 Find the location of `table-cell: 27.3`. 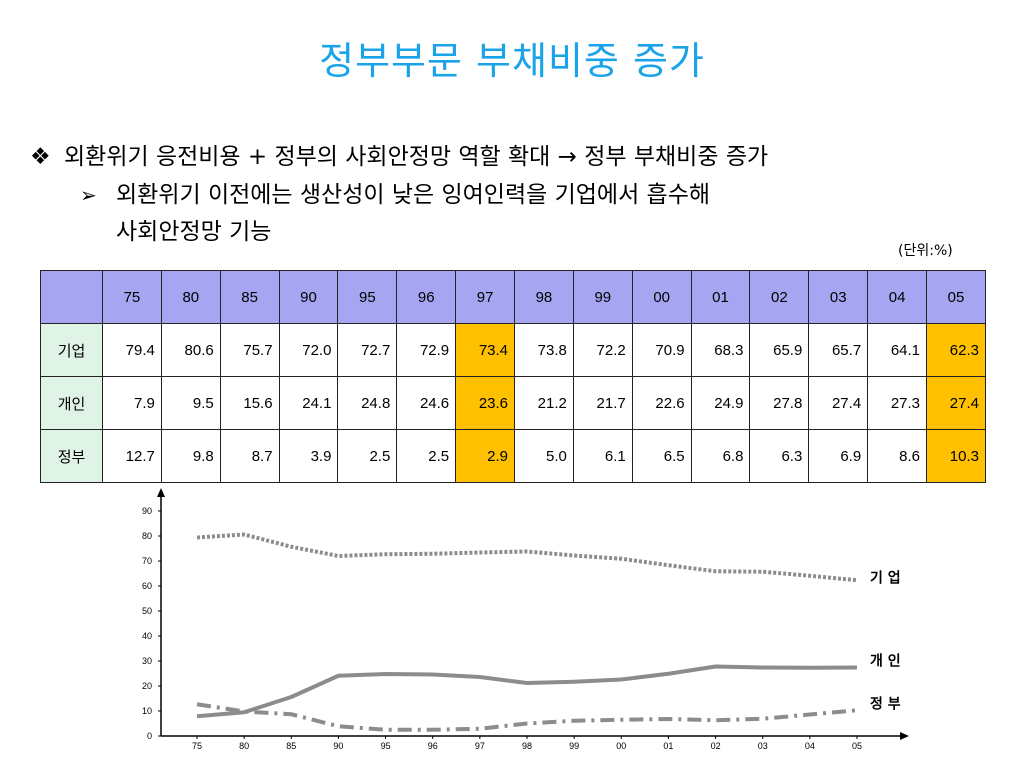

table-cell: 27.3 is located at coordinates (897, 403).